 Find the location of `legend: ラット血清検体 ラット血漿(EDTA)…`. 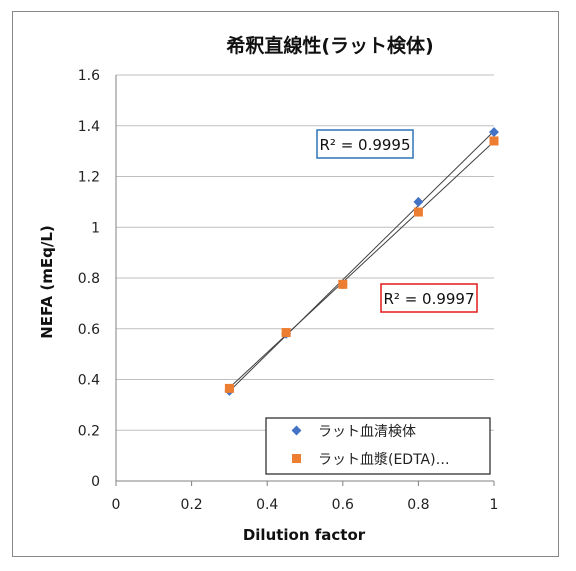

legend: ラット血清検体 ラット血漿(EDTA)… is located at coordinates (378, 446).